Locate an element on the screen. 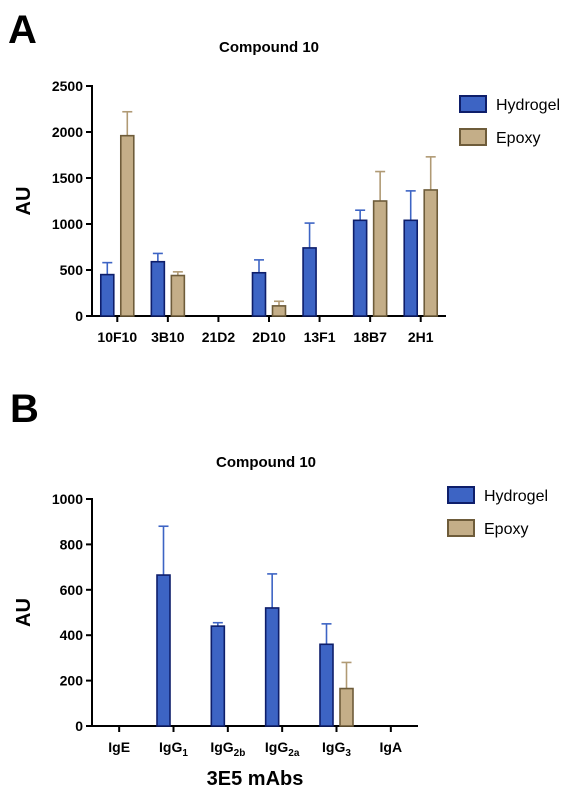 This screenshot has width=576, height=791. x-tick-label-subscript: 2b is located at coordinates (240, 753).